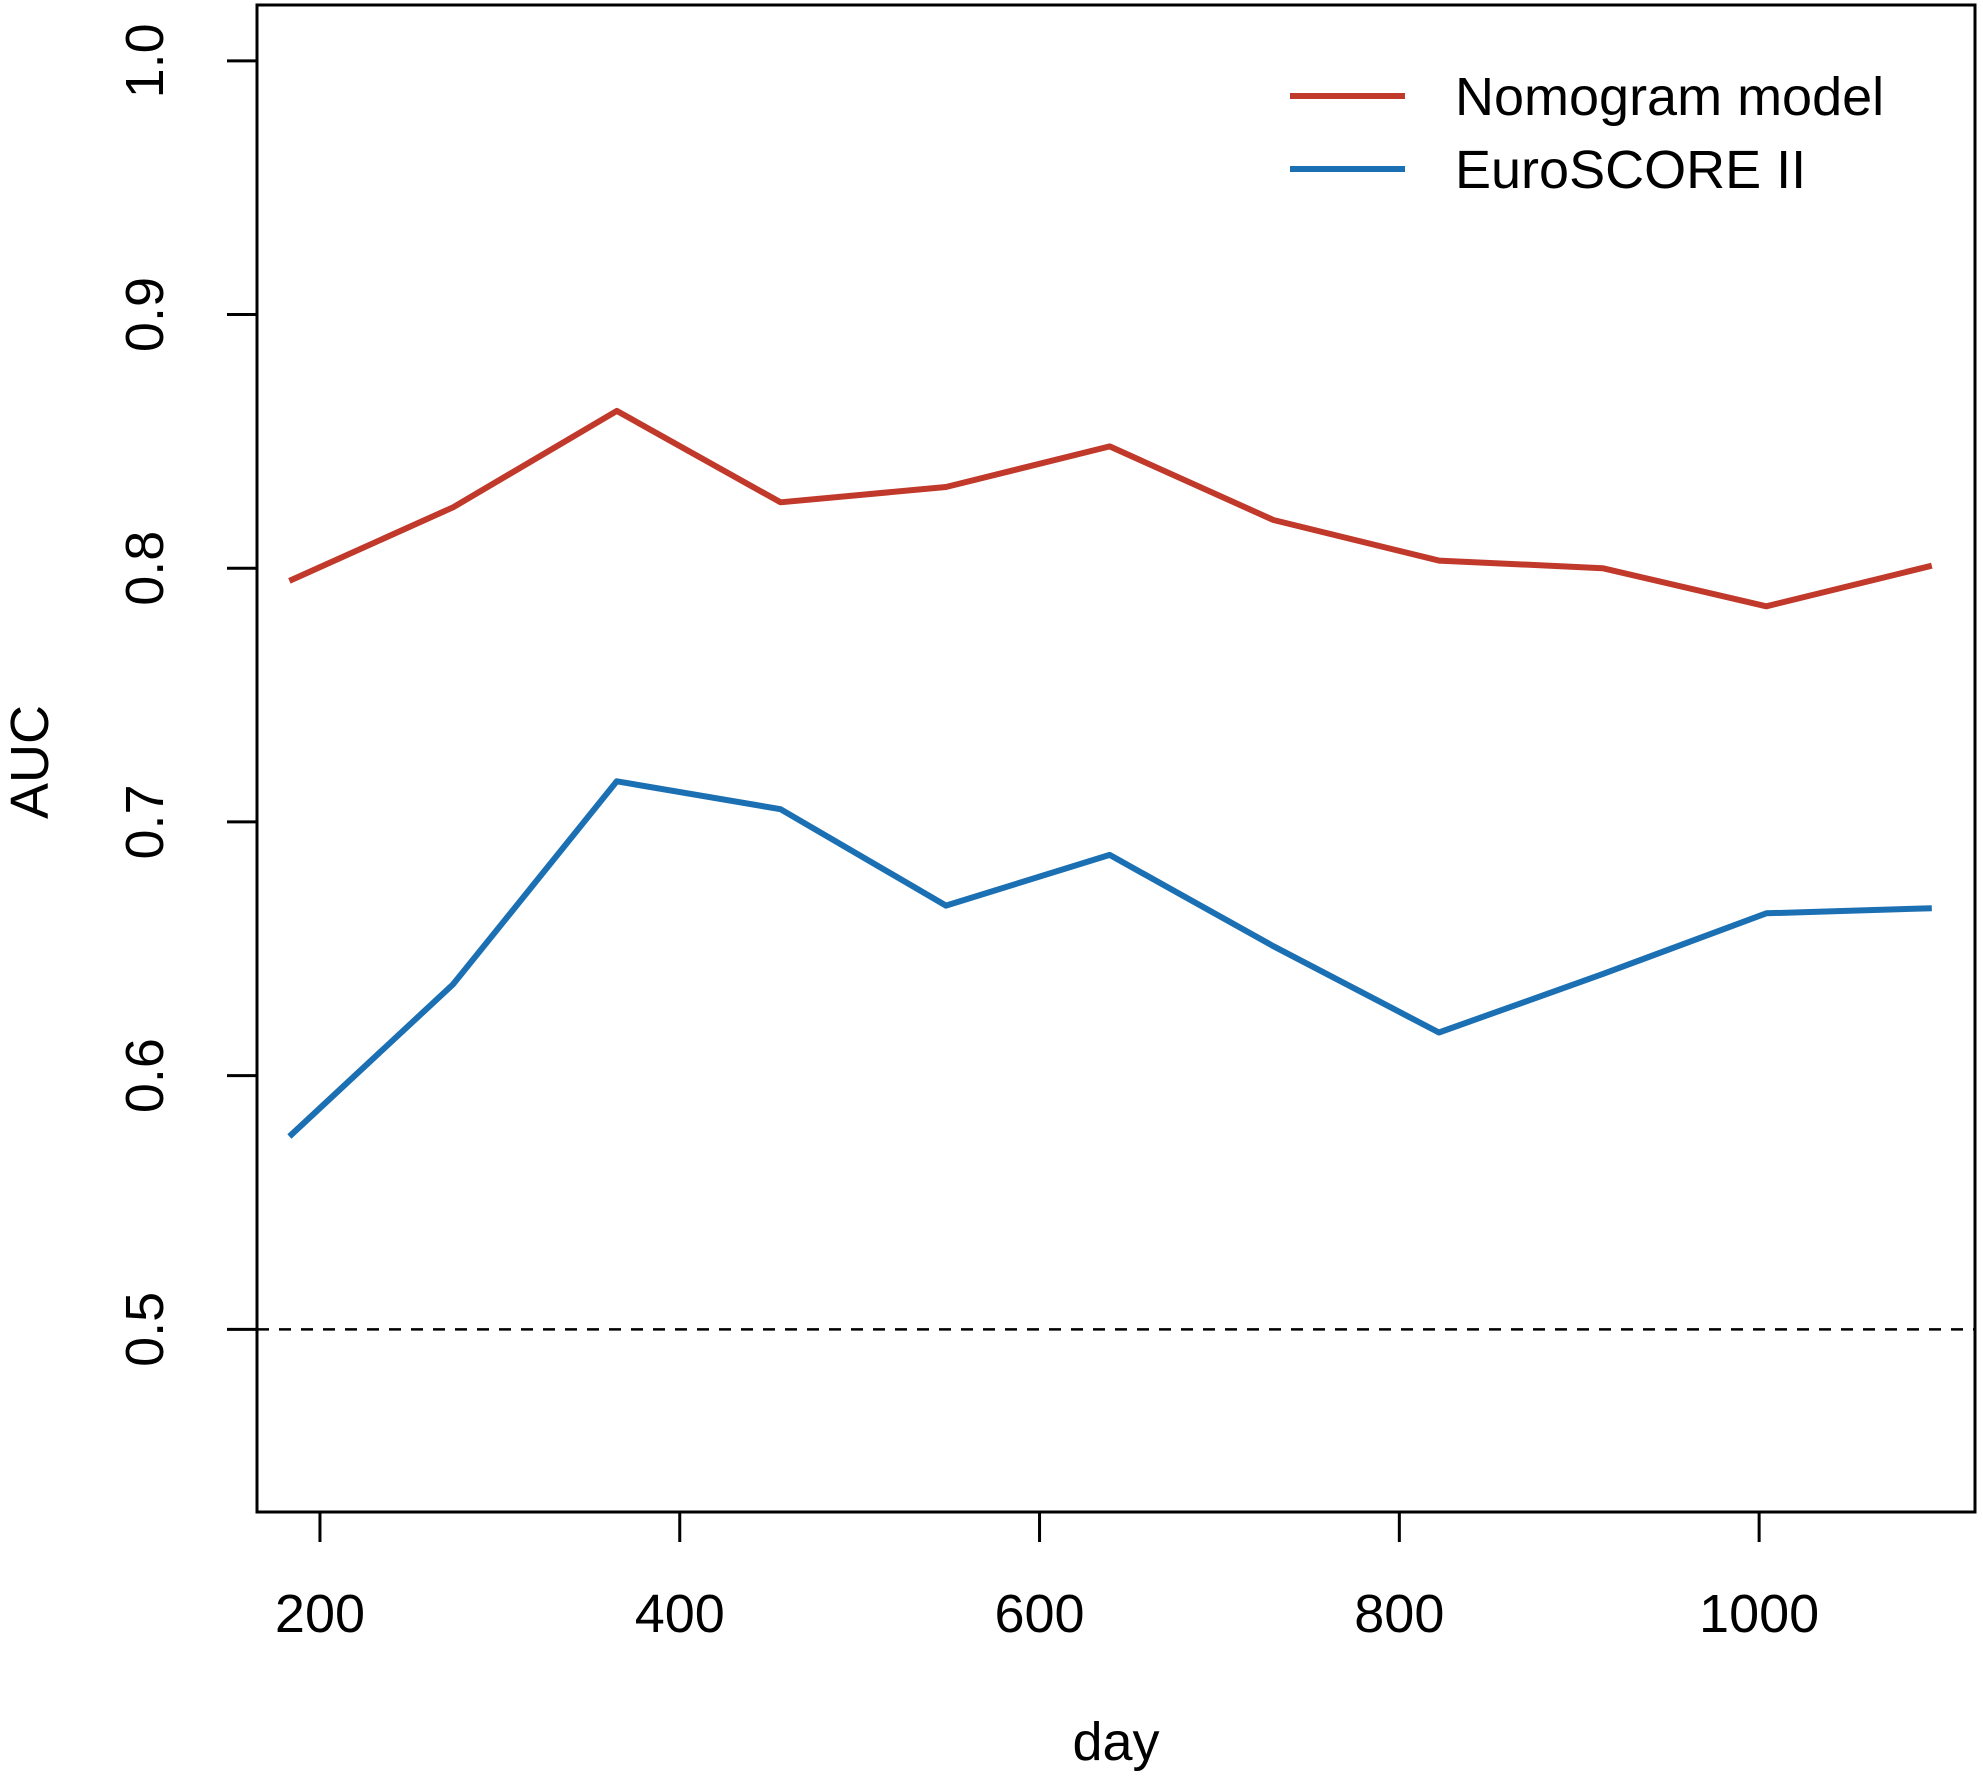 This screenshot has height=1778, width=1983. What do you see at coordinates (145, 314) in the screenshot?
I see `y-tick-label: 0.9` at bounding box center [145, 314].